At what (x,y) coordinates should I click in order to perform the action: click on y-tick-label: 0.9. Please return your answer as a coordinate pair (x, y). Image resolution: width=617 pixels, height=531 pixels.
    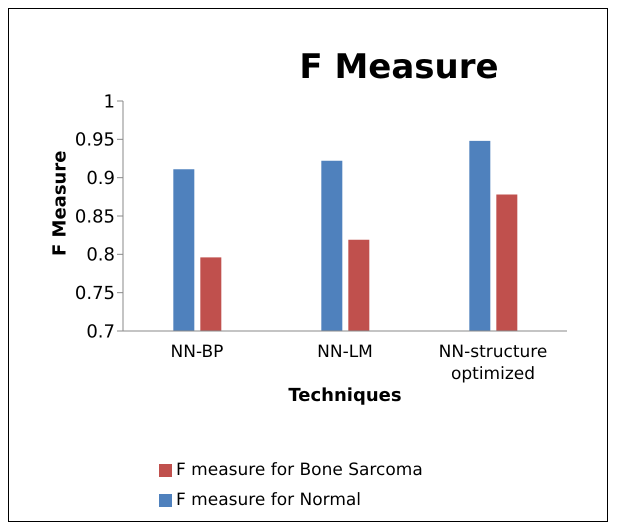
    Looking at the image, I should click on (100, 179).